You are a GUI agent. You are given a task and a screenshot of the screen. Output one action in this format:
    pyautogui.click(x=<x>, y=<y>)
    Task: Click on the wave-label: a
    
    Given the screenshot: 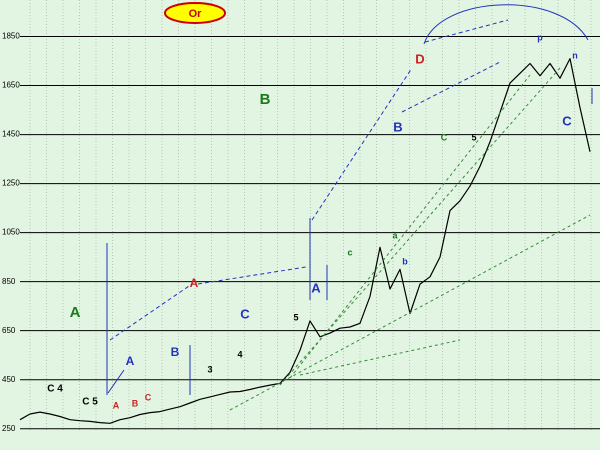 What is the action you would take?
    pyautogui.click(x=395, y=235)
    